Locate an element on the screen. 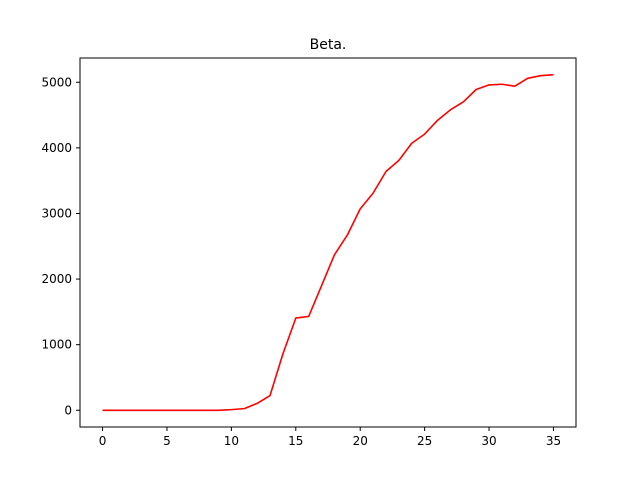 The height and width of the screenshot is (480, 640). y-tick-label: 3000 is located at coordinates (56, 213).